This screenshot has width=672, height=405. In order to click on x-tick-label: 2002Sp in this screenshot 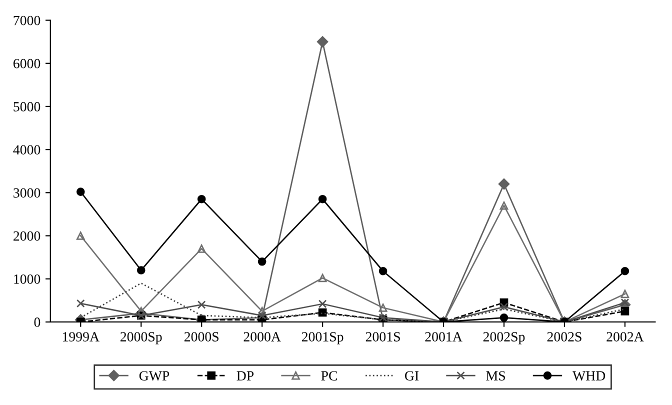, I will do `click(504, 338)`.